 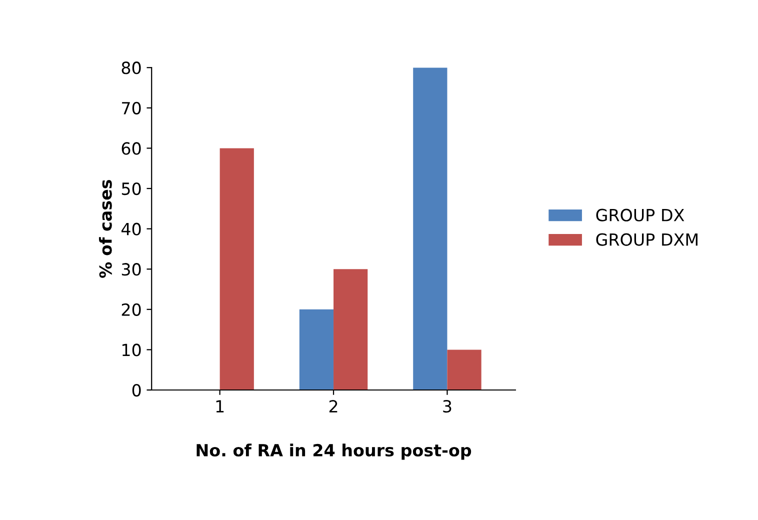 I want to click on y-tick-label: 40, so click(x=131, y=229).